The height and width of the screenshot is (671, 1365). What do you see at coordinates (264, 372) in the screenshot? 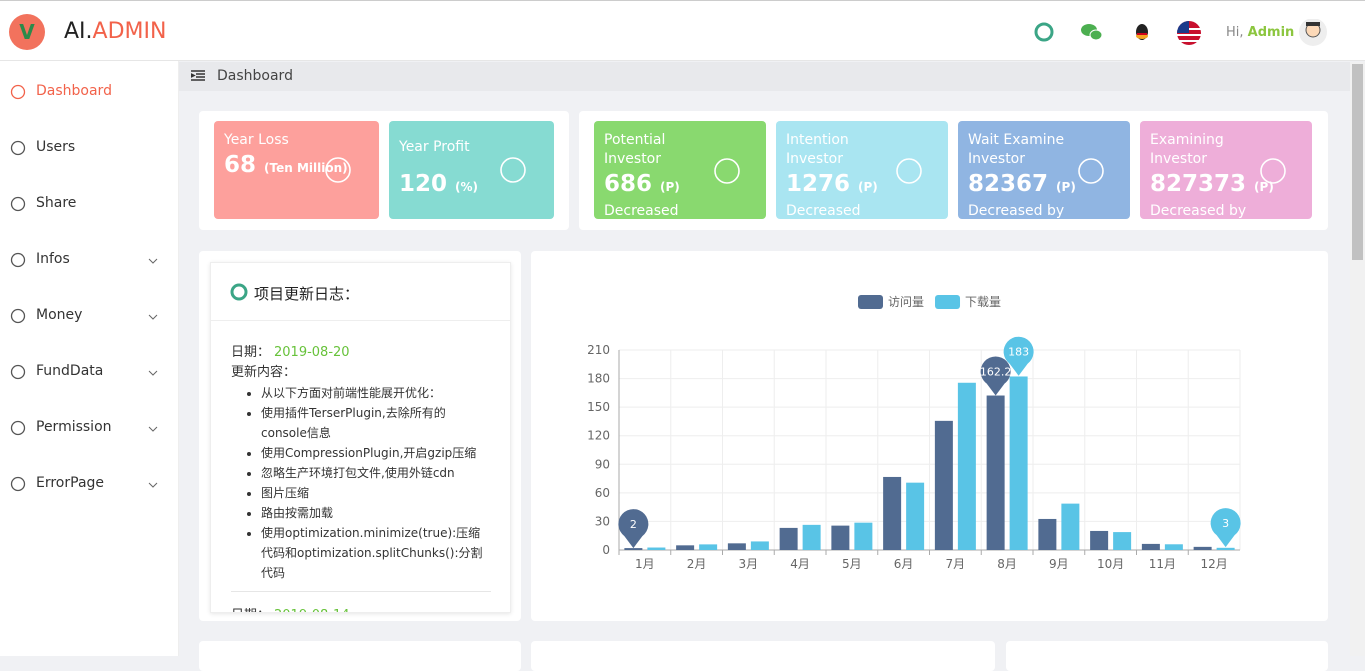
I see `content-label: 更新内容：` at bounding box center [264, 372].